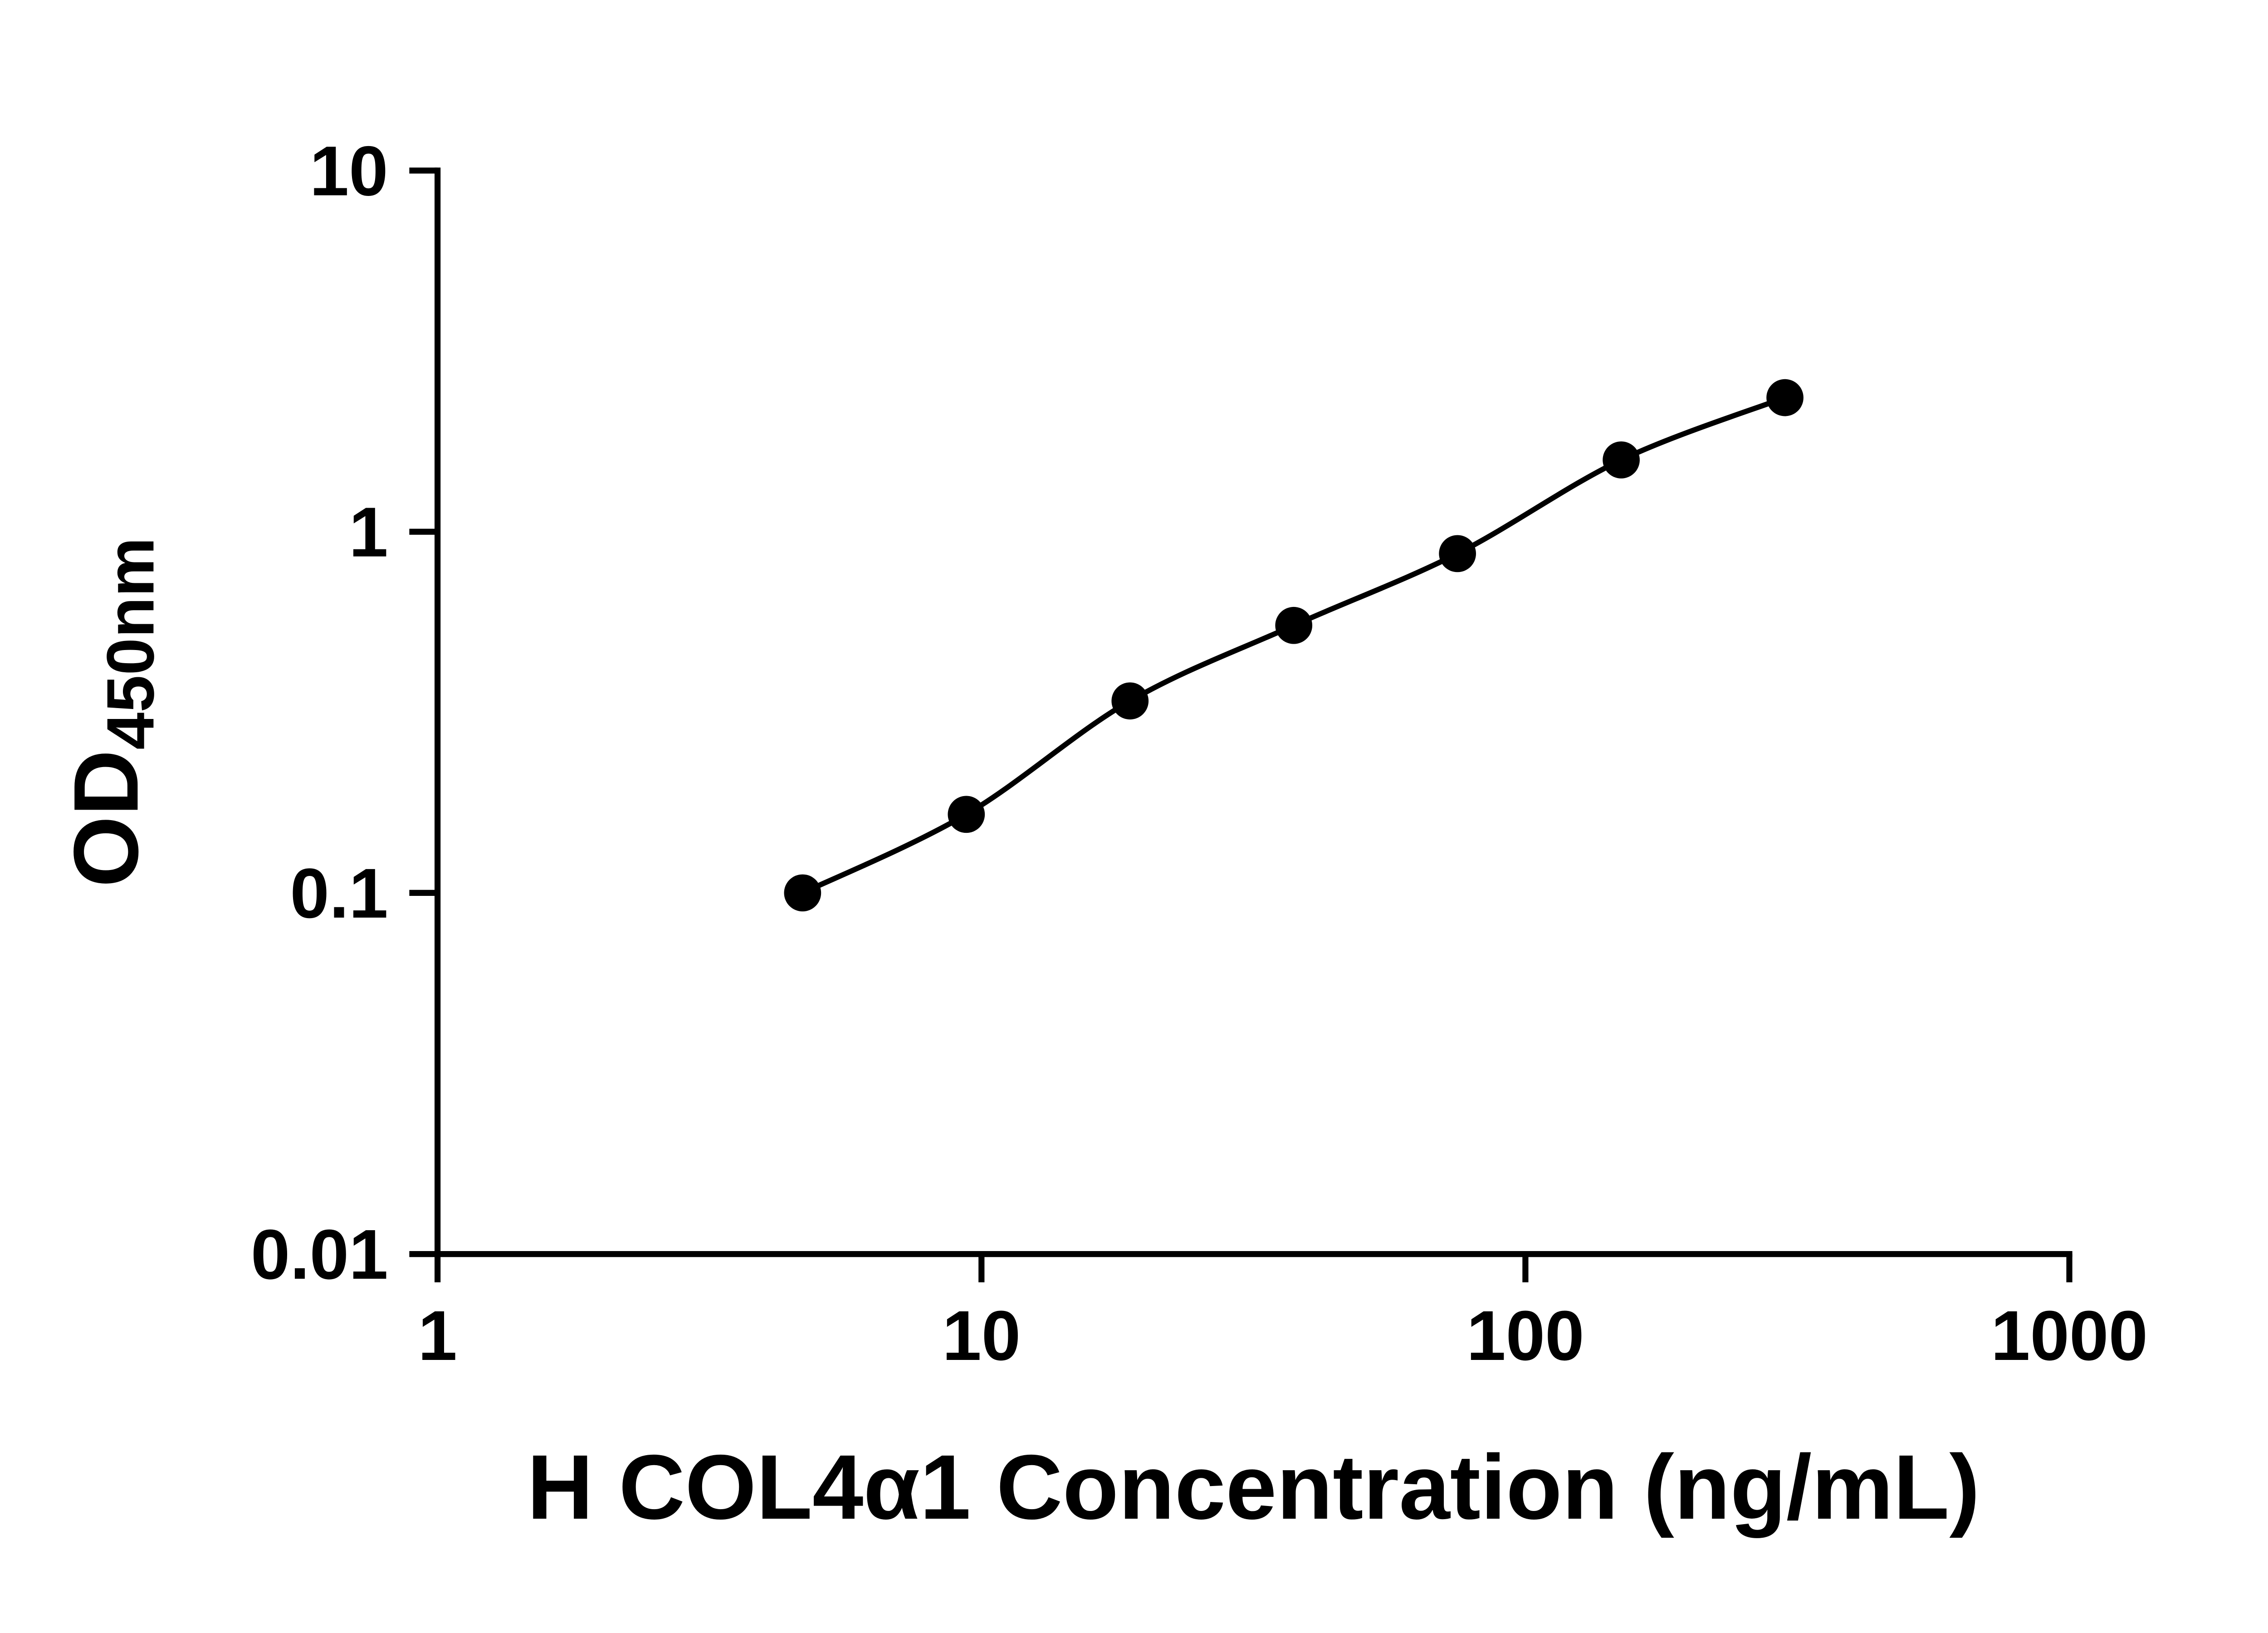 This screenshot has width=2268, height=1633. I want to click on y-tick-label: 10, so click(349, 170).